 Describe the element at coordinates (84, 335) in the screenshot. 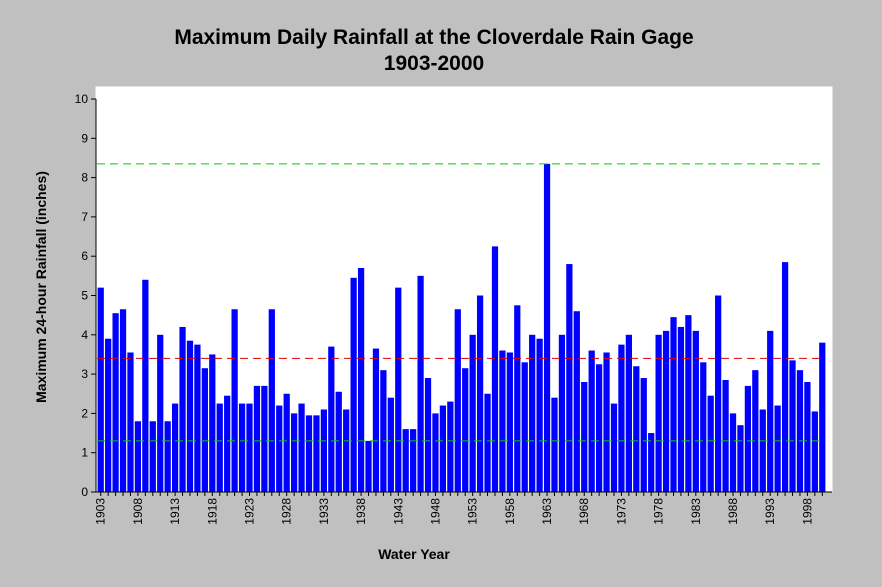

I see `y-tick-label-4: 4` at that location.